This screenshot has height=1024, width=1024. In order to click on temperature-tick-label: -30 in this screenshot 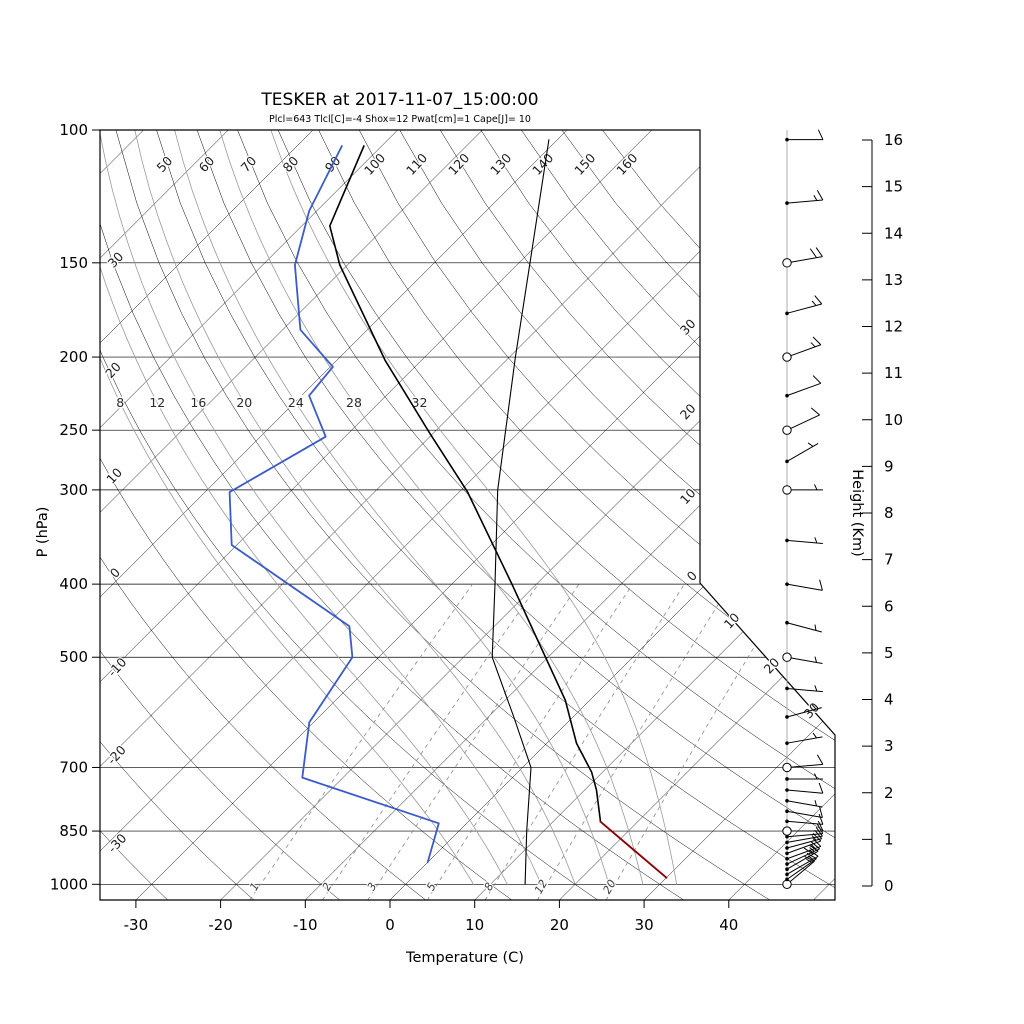, I will do `click(136, 925)`.